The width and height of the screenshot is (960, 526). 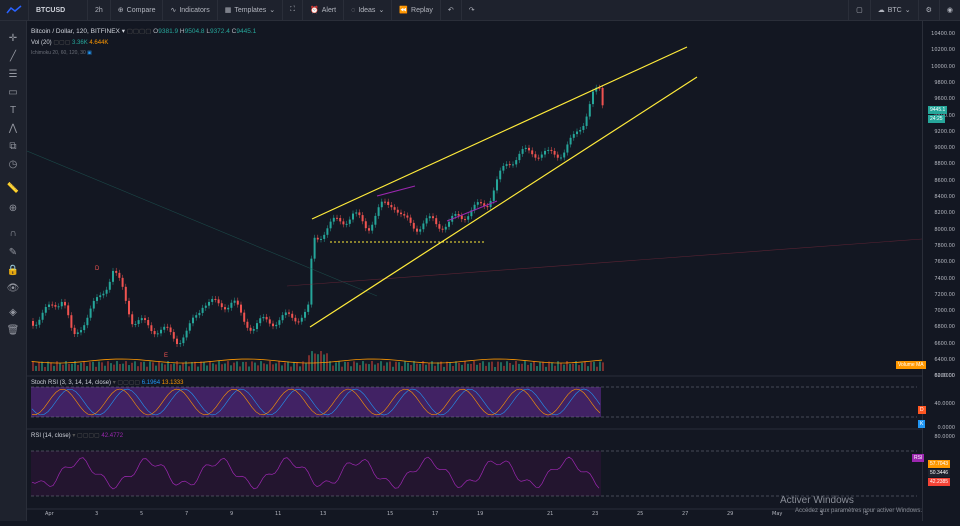 What do you see at coordinates (139, 31) in the screenshot?
I see `legend-toggles: ▢▢▢▢` at bounding box center [139, 31].